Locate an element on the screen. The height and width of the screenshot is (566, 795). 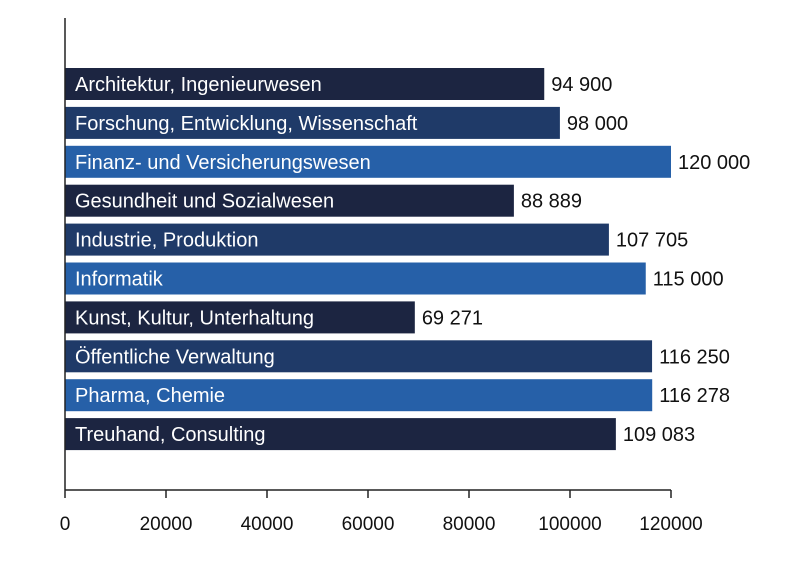
bar-category-label-9: Pharma, Chemie is located at coordinates (150, 396).